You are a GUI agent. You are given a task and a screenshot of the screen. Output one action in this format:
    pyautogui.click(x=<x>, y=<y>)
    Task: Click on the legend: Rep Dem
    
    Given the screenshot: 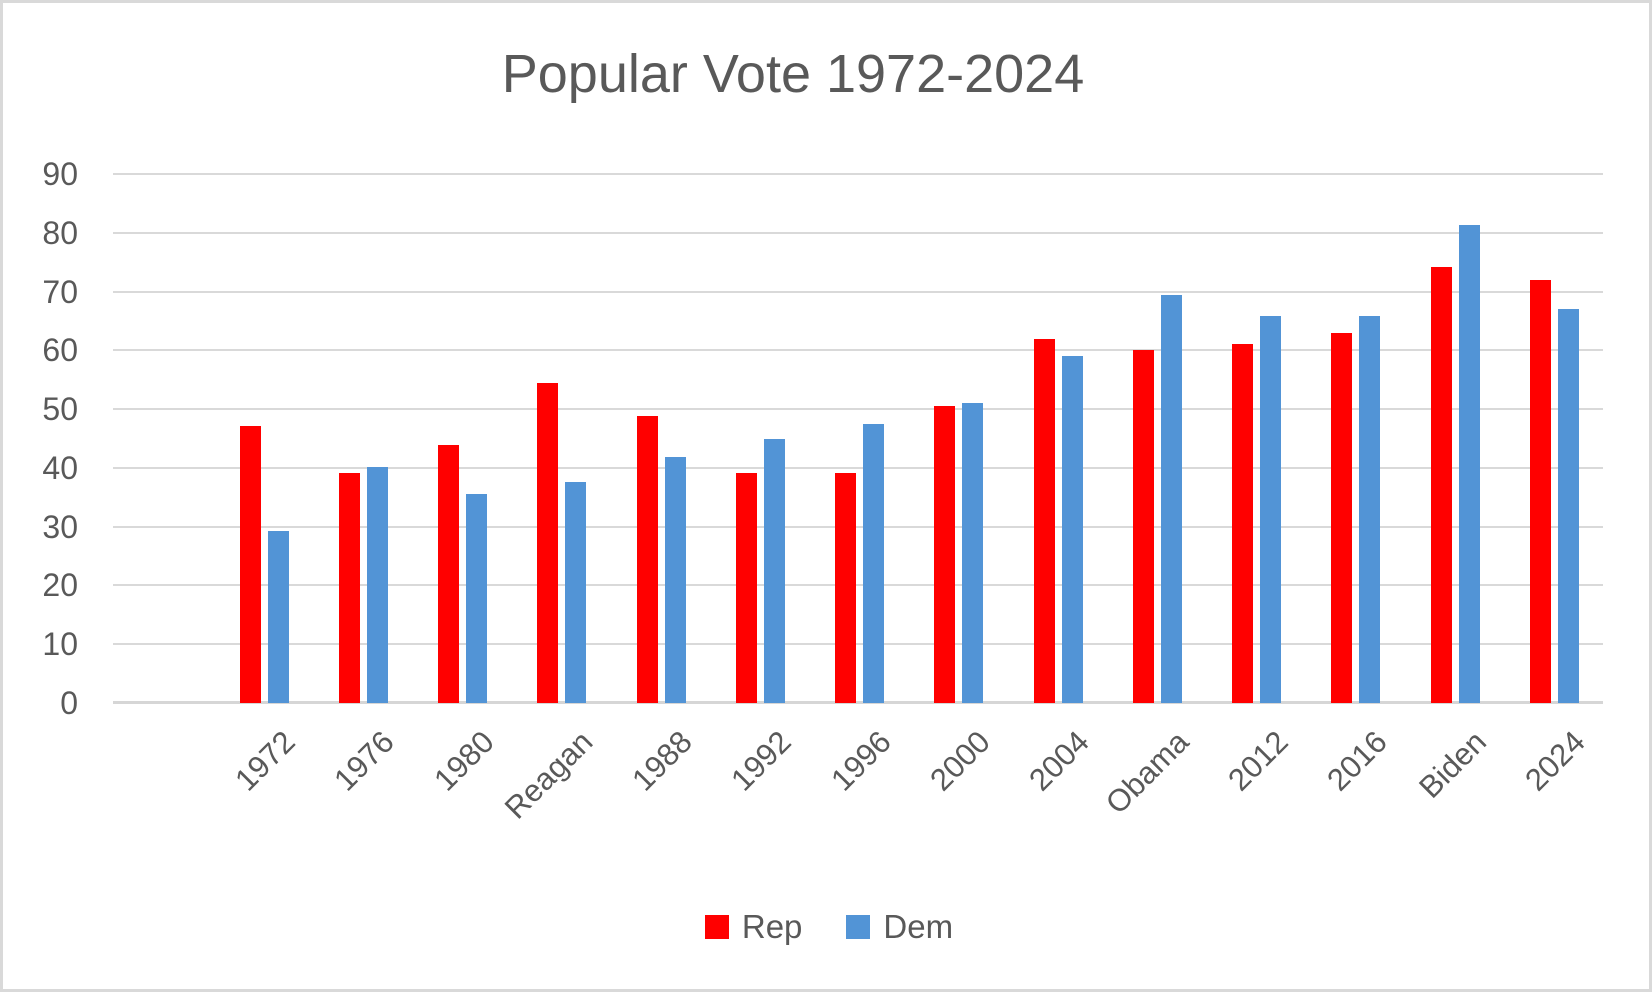 What is the action you would take?
    pyautogui.click(x=826, y=927)
    